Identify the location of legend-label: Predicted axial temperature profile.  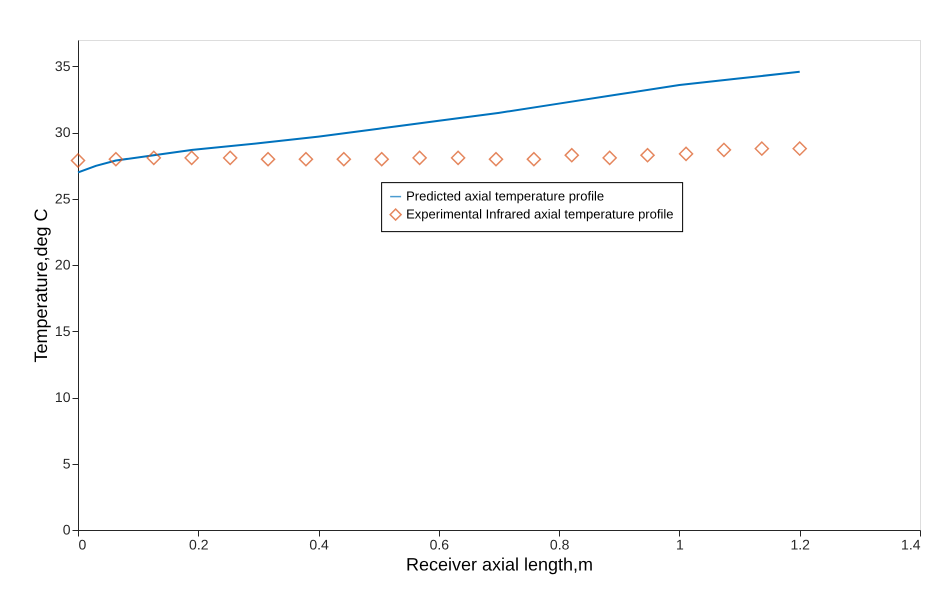
(505, 196).